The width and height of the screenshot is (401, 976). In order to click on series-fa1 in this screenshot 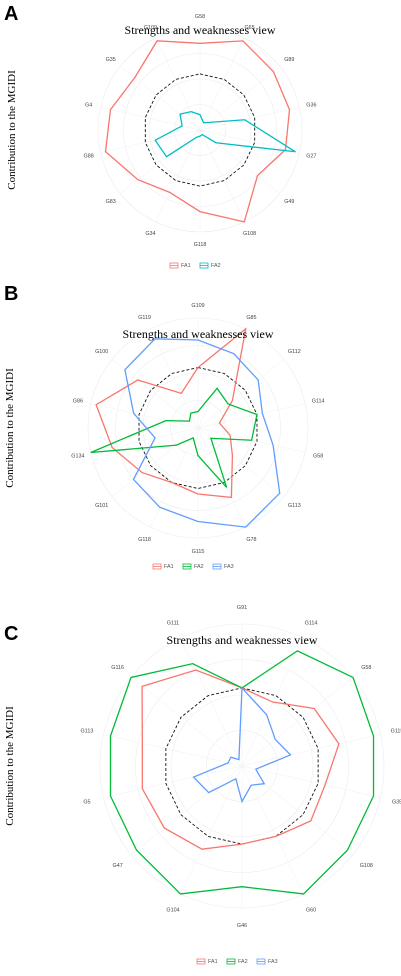, I will do `click(171, 413)`.